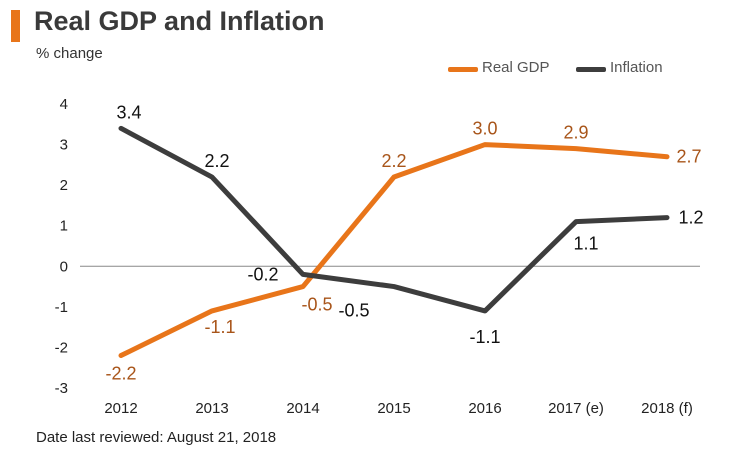 This screenshot has height=451, width=750. Describe the element at coordinates (302, 408) in the screenshot. I see `x-tick-label: 2014` at that location.